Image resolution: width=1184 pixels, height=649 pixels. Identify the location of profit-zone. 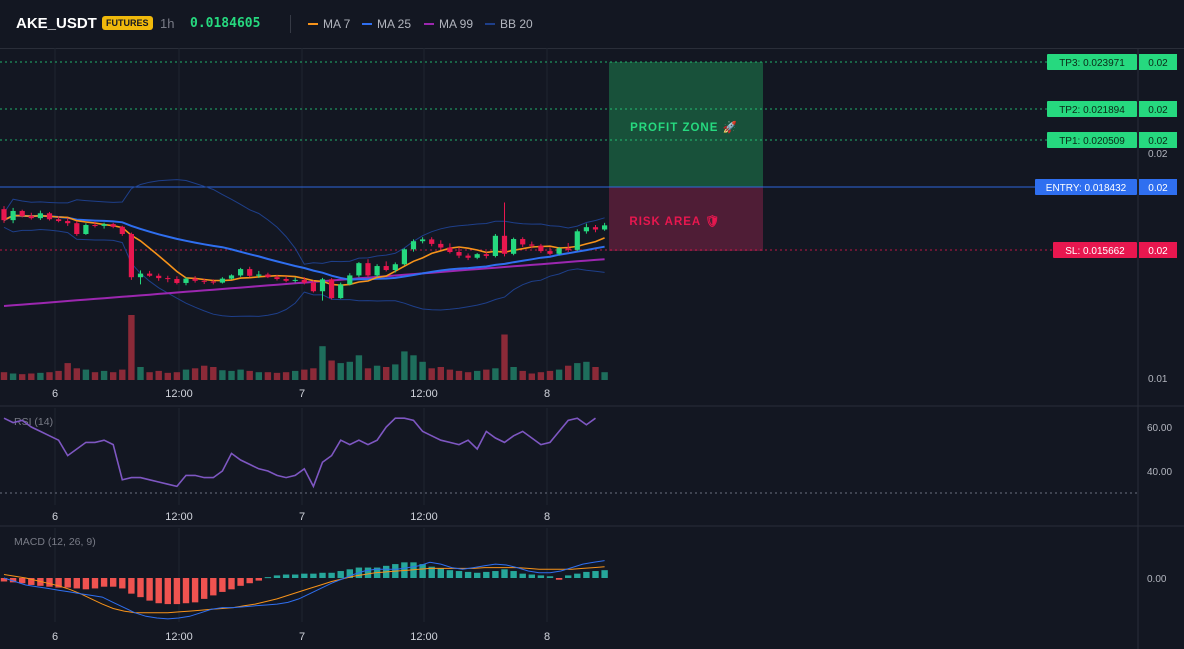
(686, 124).